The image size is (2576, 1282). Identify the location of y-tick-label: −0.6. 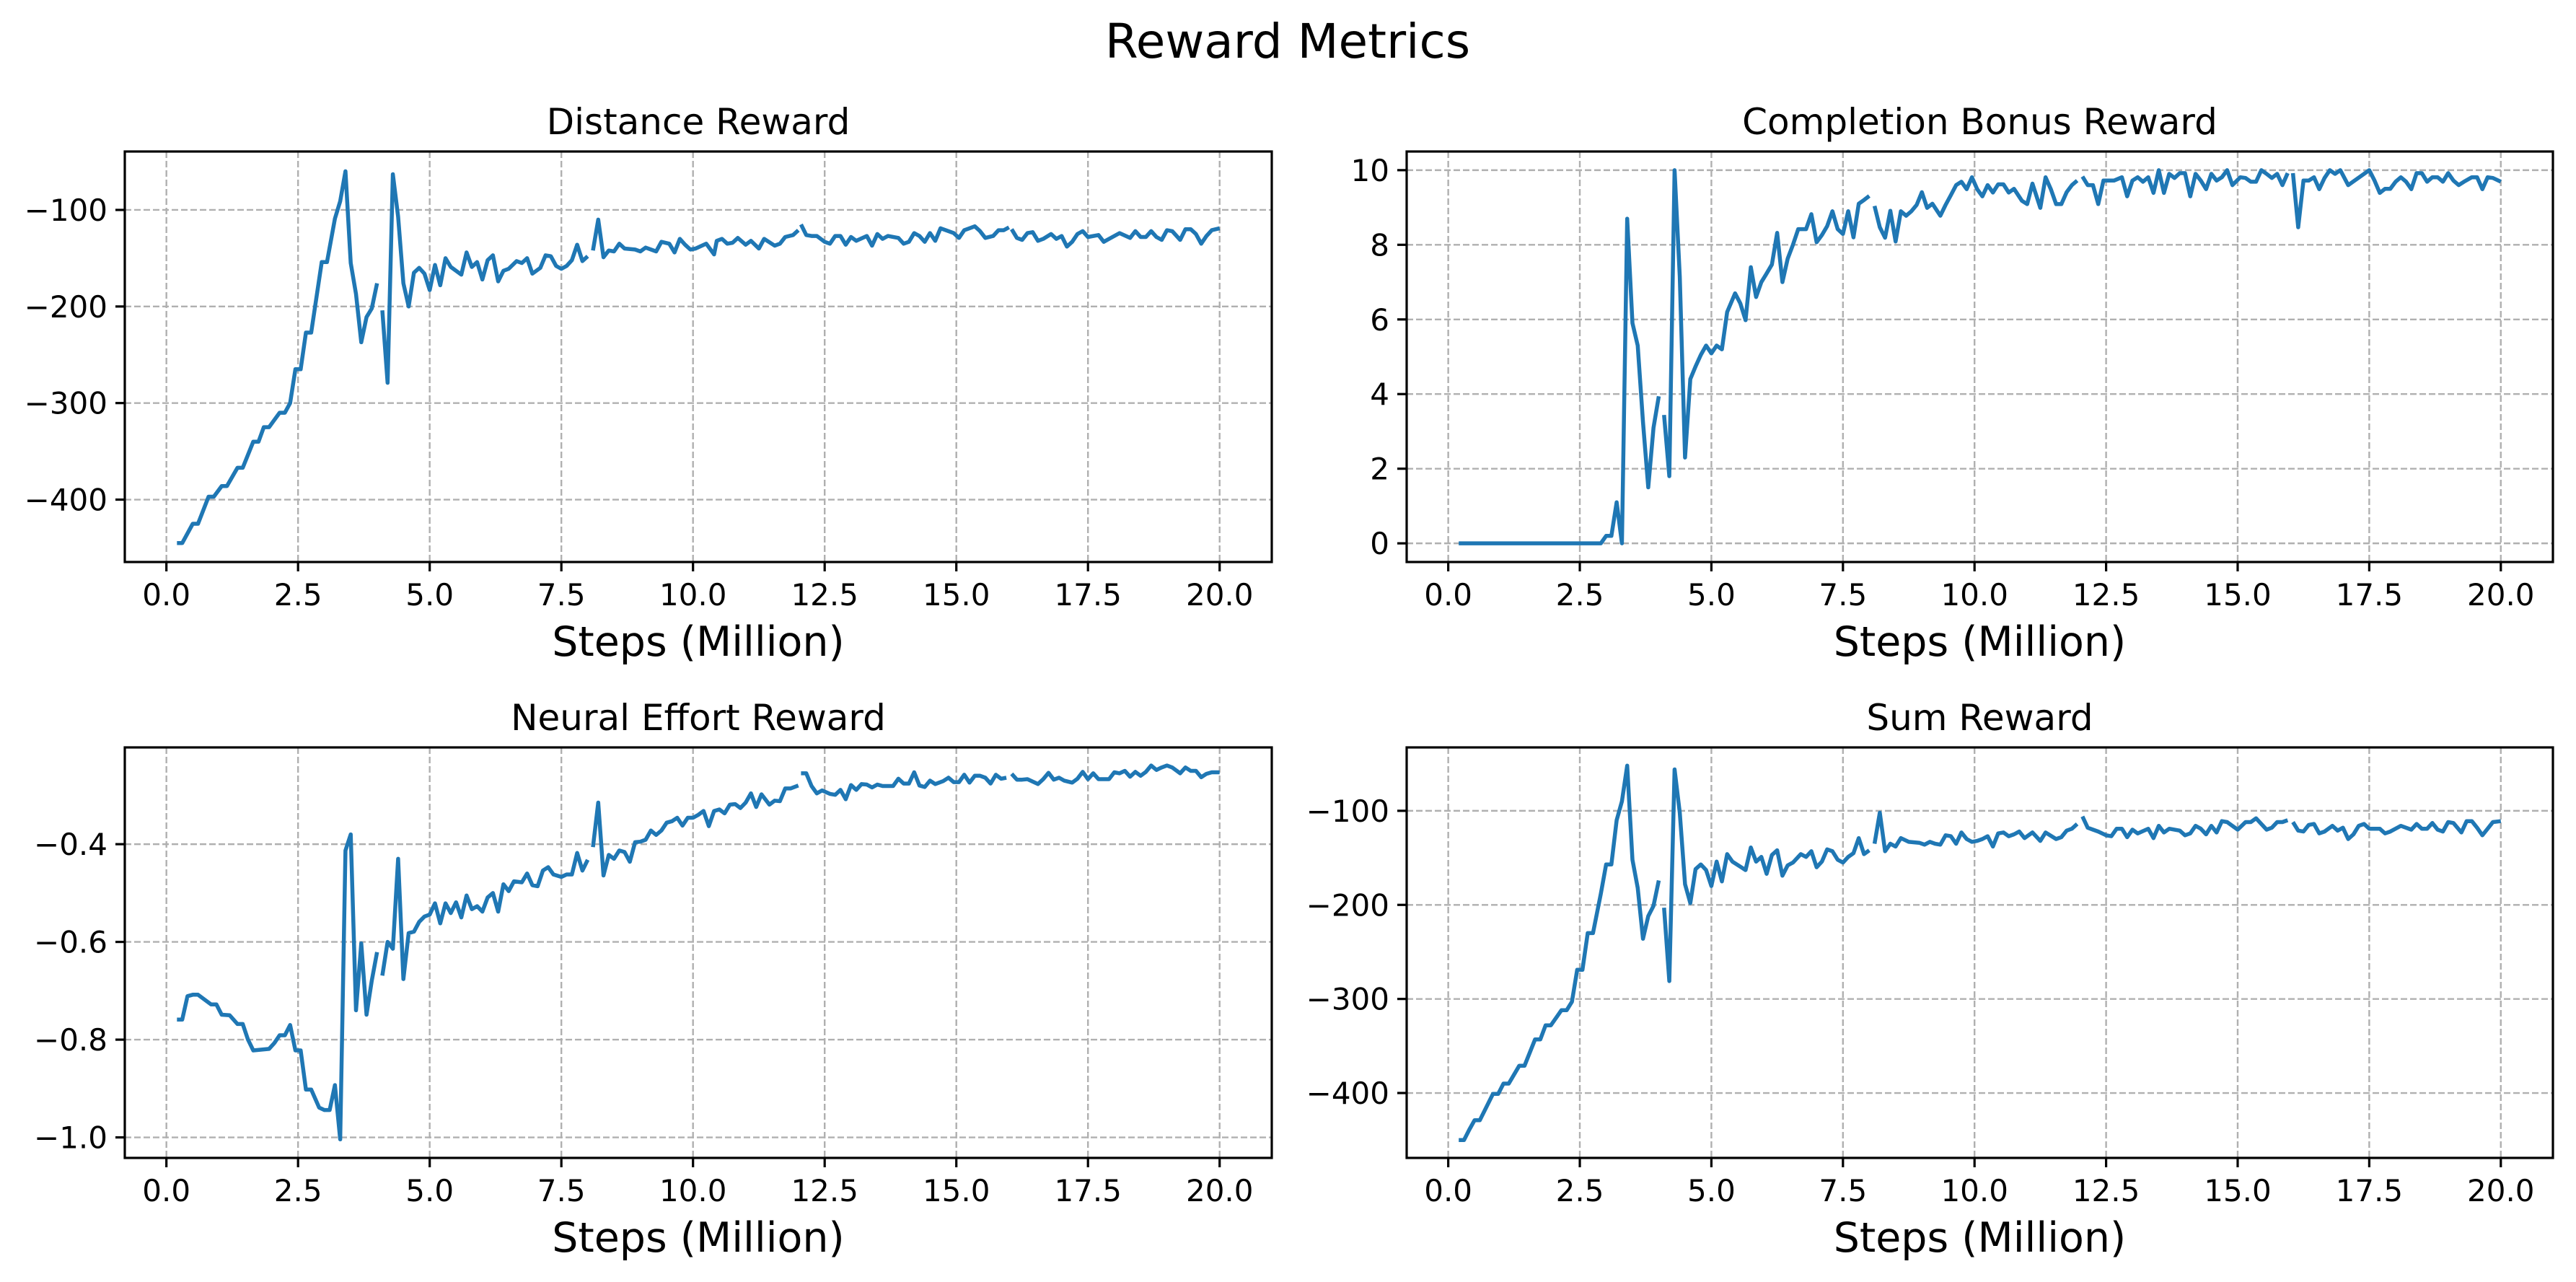
(70, 943).